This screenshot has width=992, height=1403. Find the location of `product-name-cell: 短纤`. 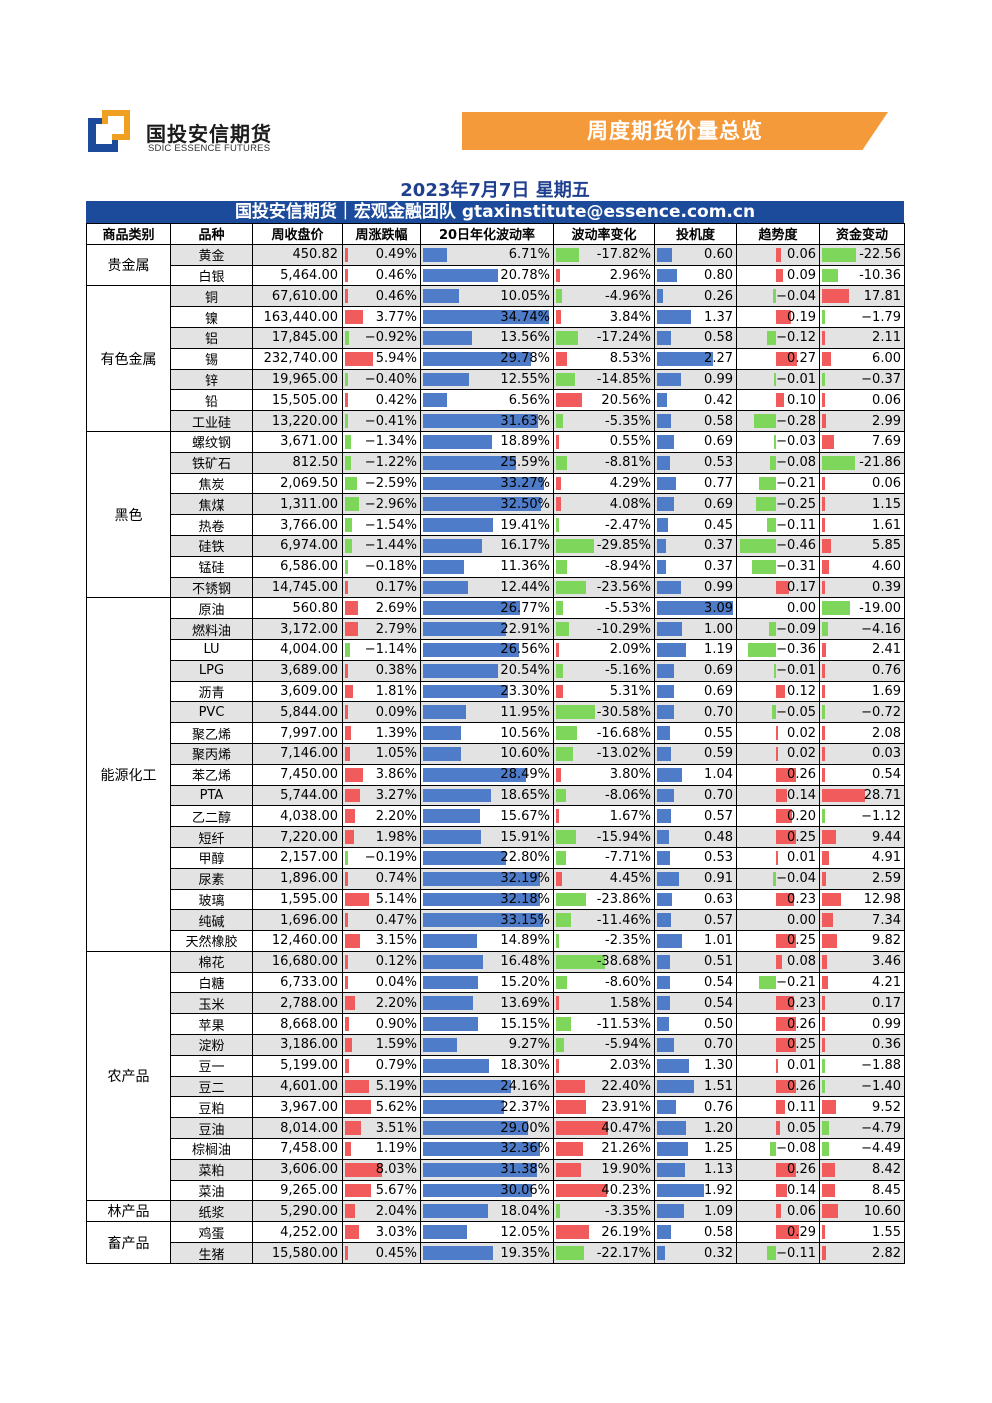

product-name-cell: 短纤 is located at coordinates (211, 837).